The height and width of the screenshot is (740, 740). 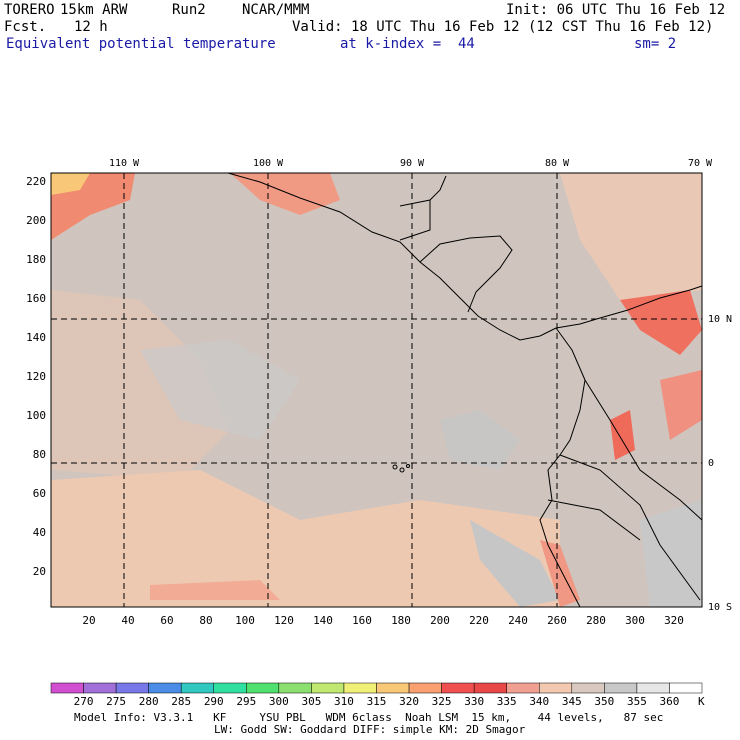 What do you see at coordinates (670, 701) in the screenshot?
I see `colorbar-label: 360` at bounding box center [670, 701].